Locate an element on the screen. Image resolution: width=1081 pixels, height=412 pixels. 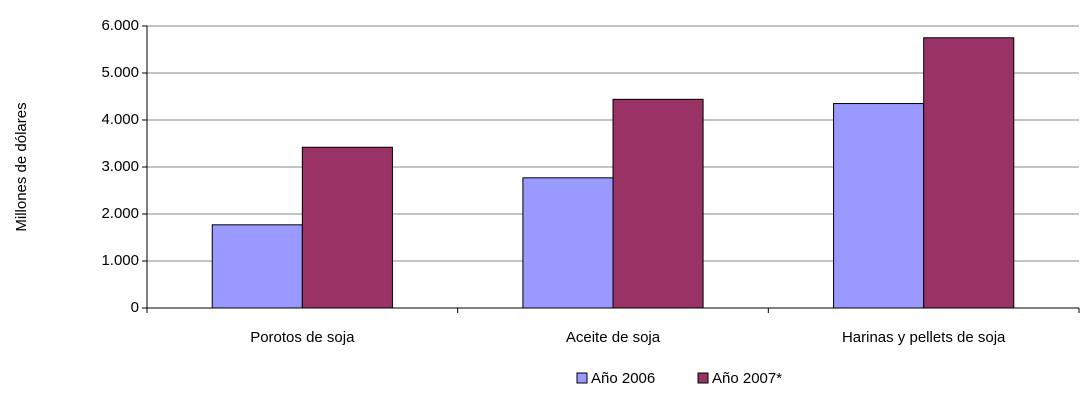
x-tick-label: Porotos de soja is located at coordinates (302, 337).